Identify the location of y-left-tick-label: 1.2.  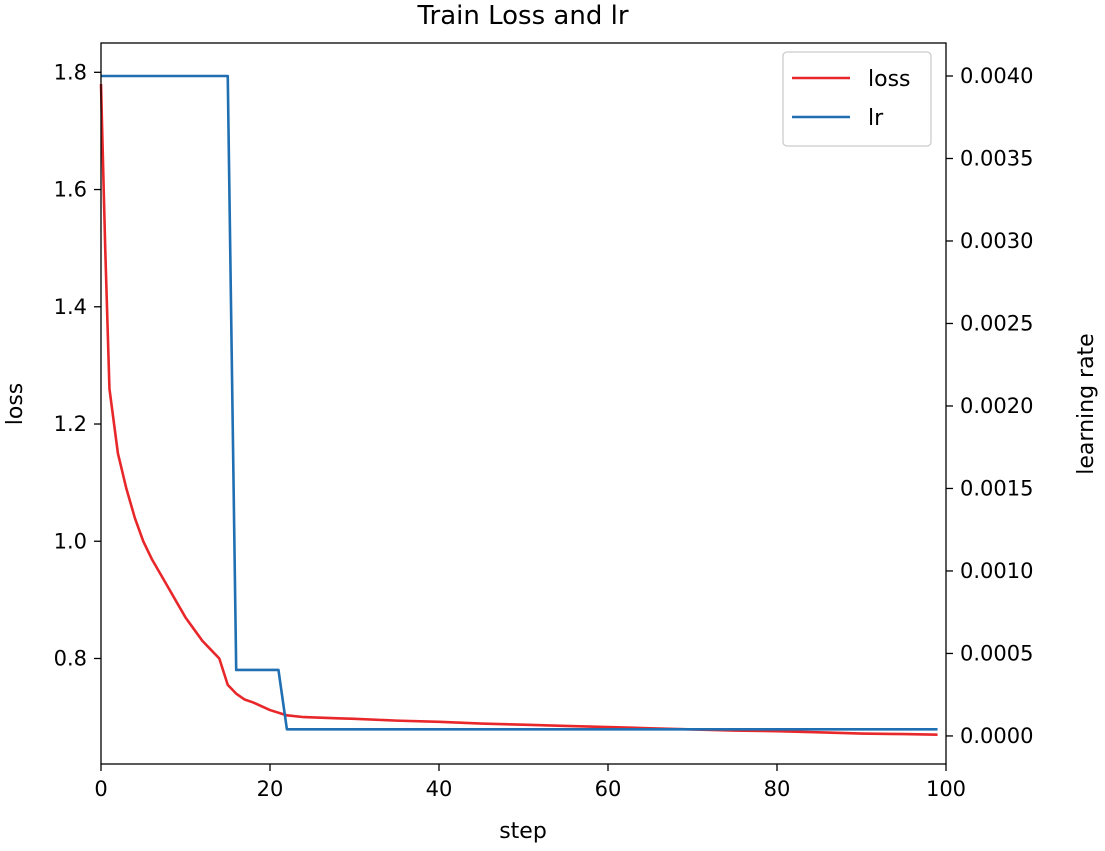
(70, 424).